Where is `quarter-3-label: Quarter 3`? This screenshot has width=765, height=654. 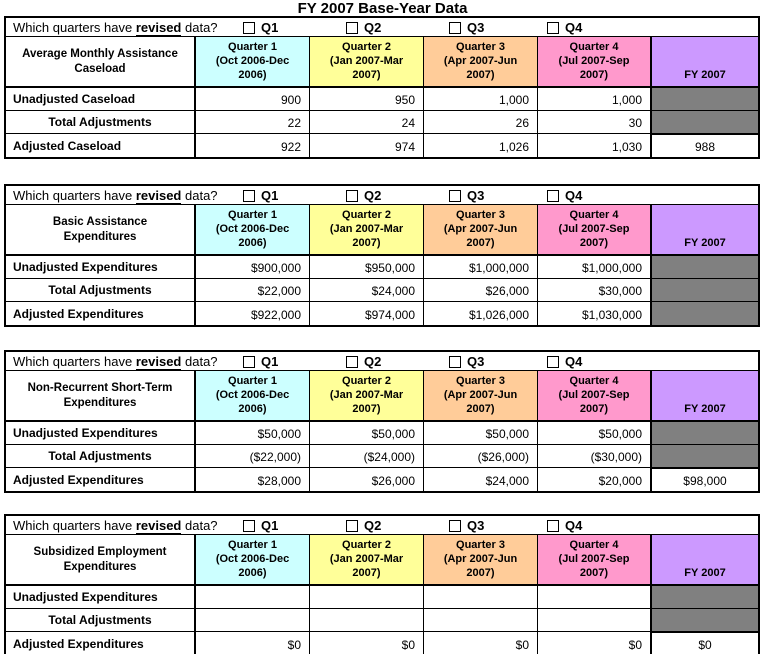
quarter-3-label: Quarter 3 is located at coordinates (480, 47).